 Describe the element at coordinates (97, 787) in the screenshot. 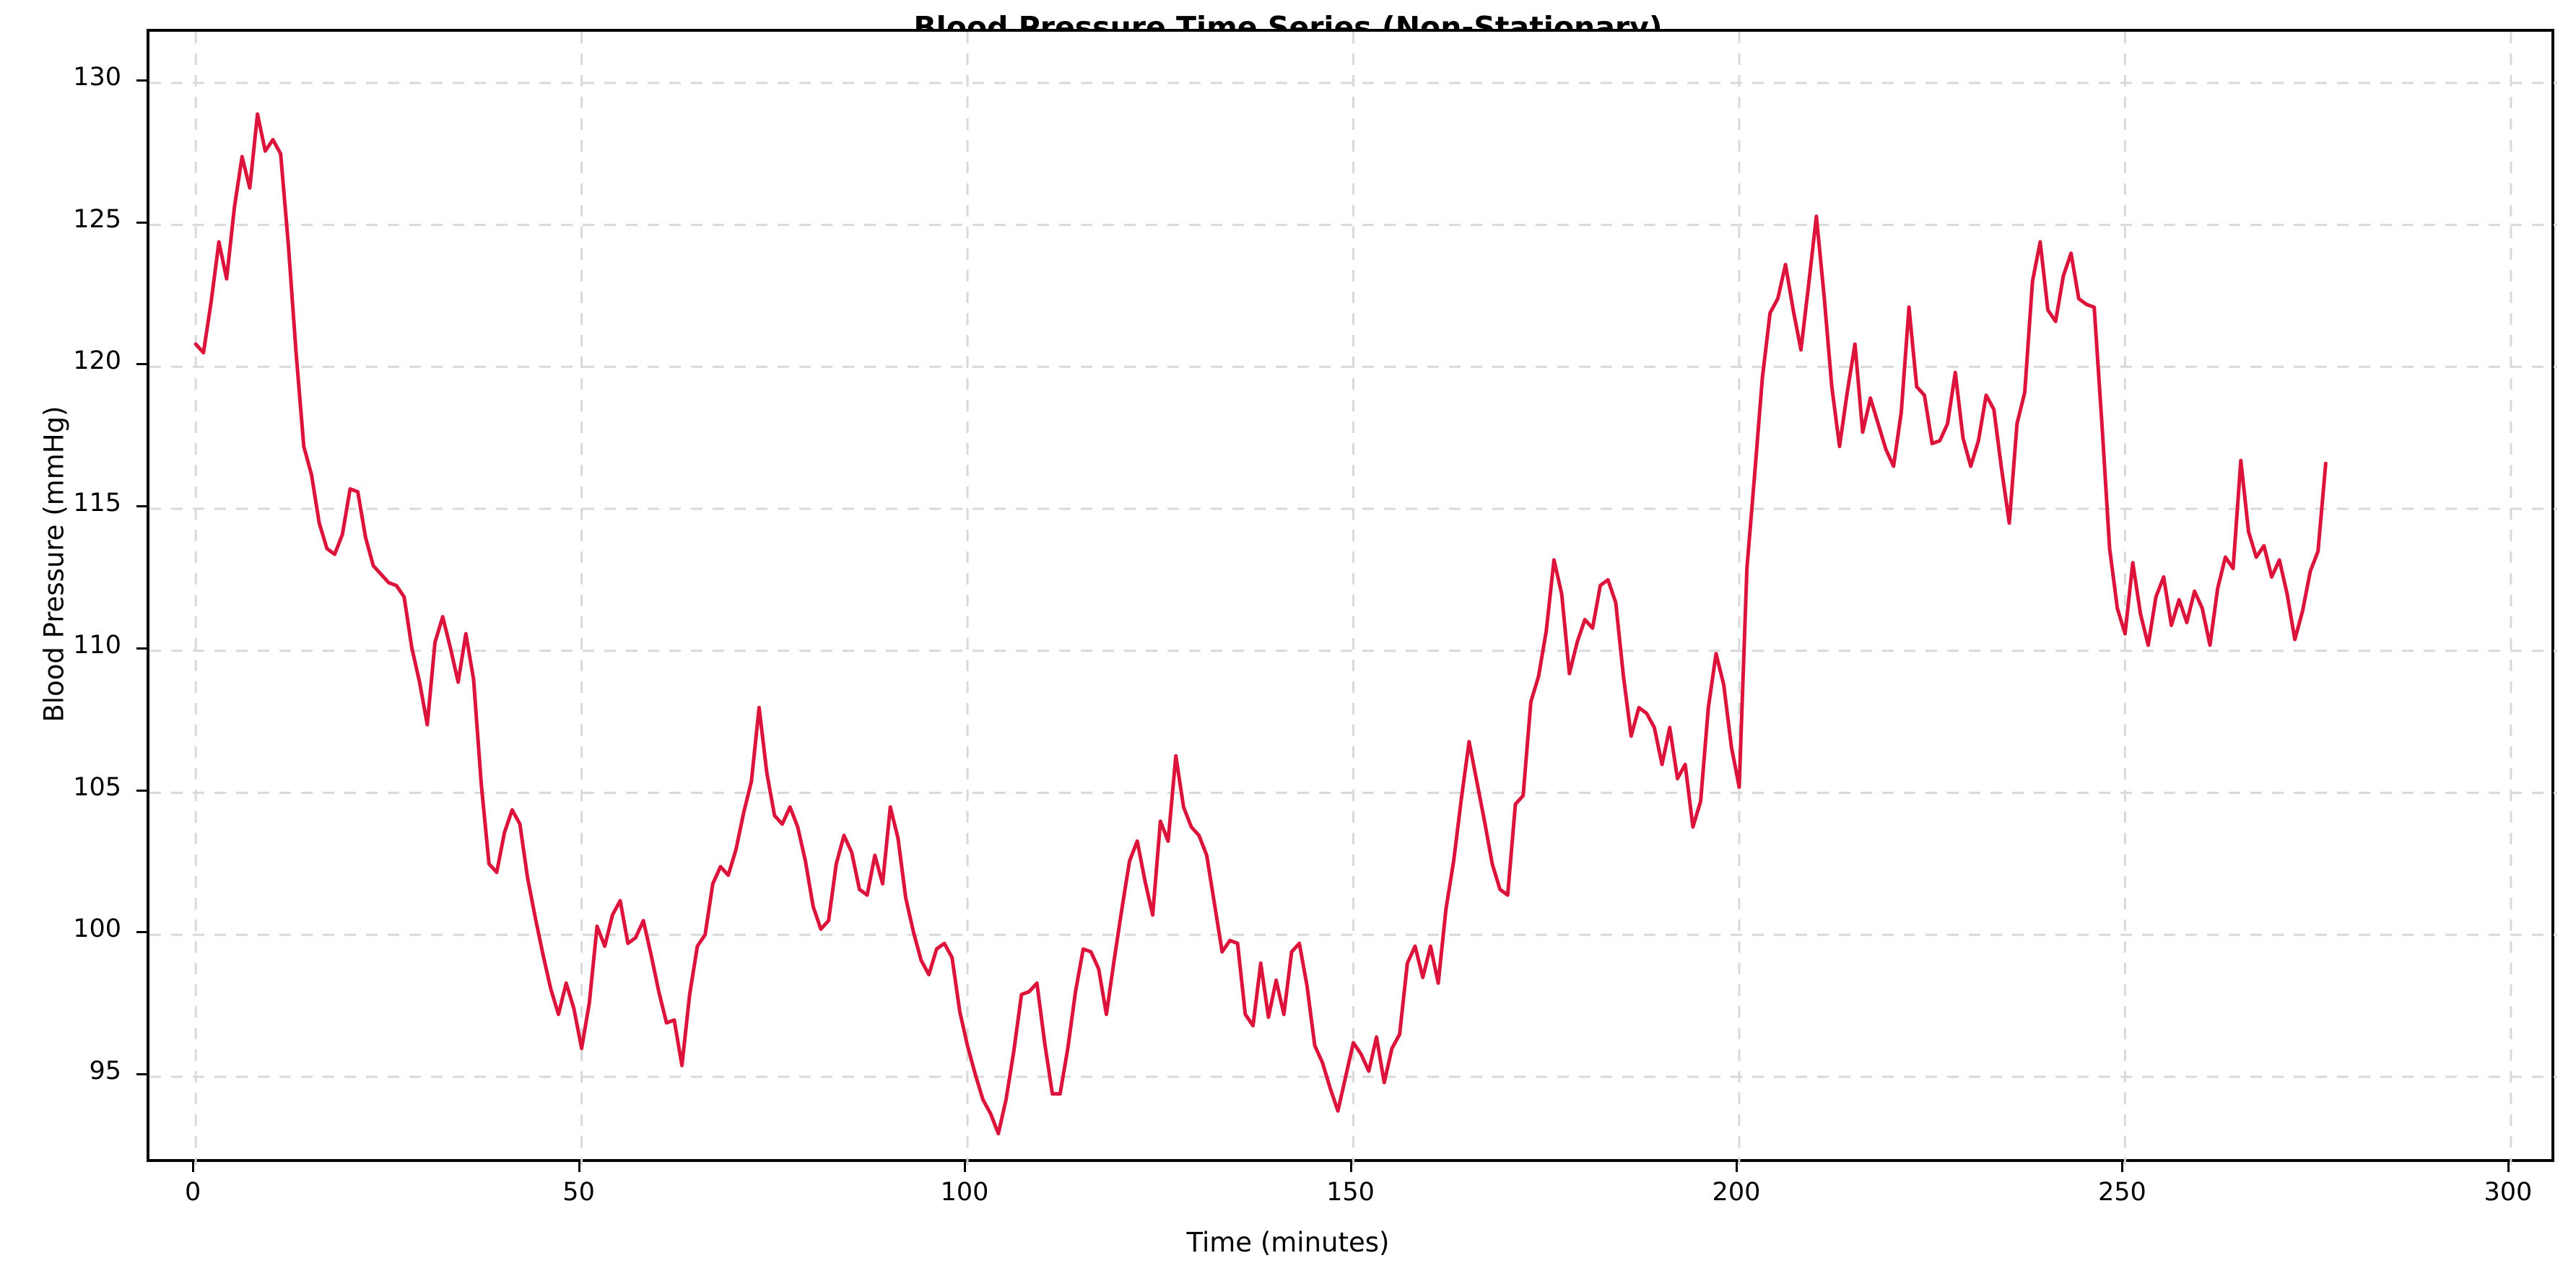

I see `y-tick-label: 105` at that location.